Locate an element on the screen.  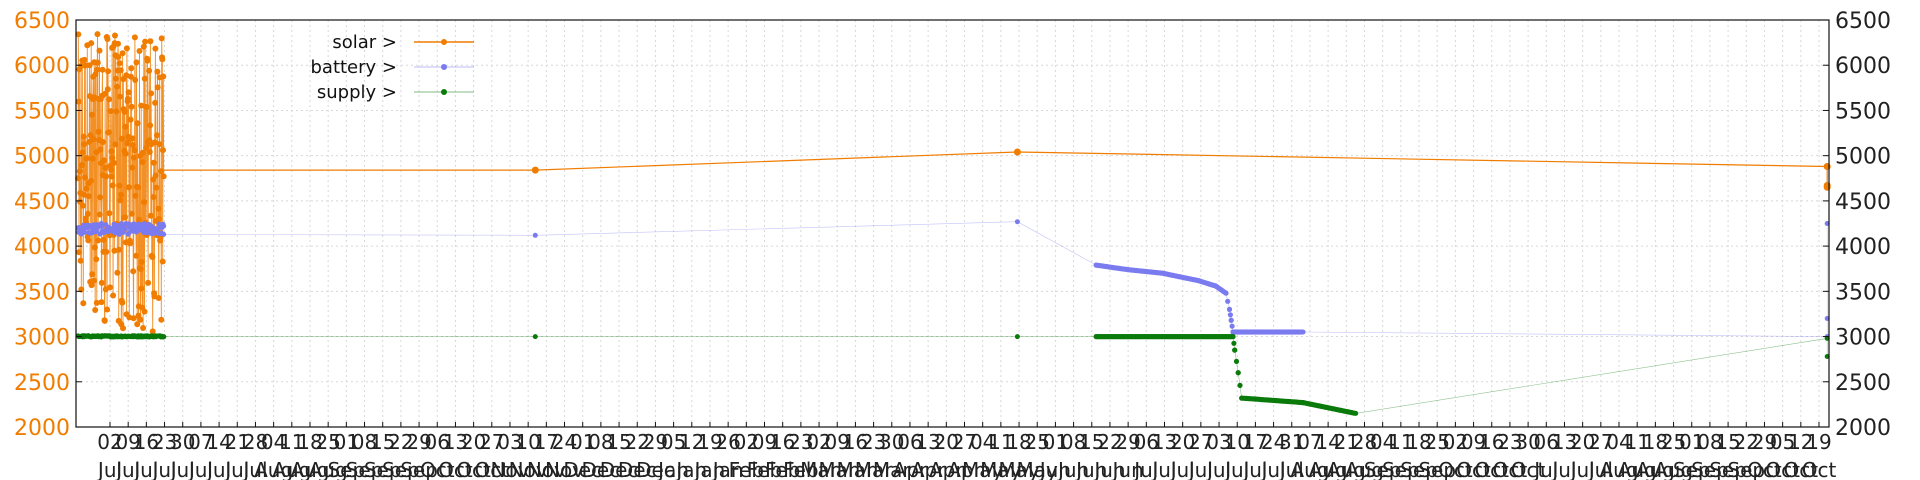
y-tick-label-right: 3500 is located at coordinates (1863, 292).